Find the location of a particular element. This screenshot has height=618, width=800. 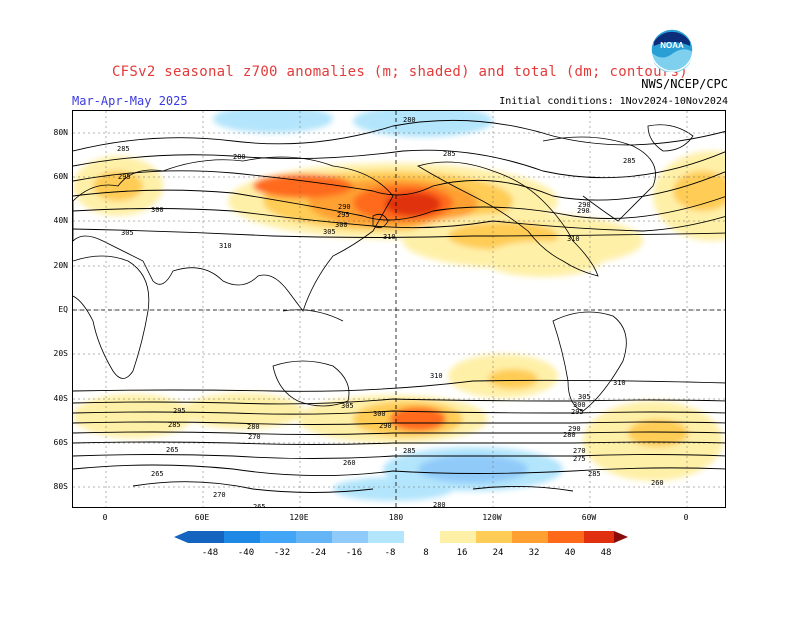

lat-label-60s: 60S is located at coordinates (60, 442).